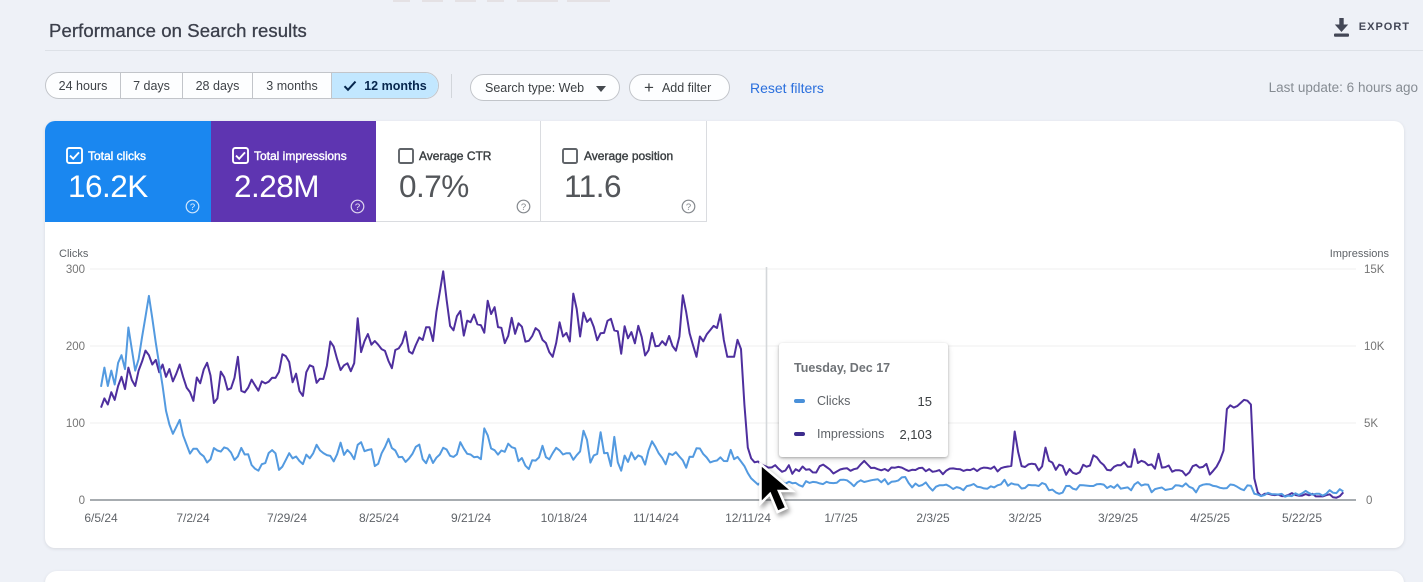 The image size is (1423, 582). Describe the element at coordinates (287, 518) in the screenshot. I see `svg-text: 7/29/24` at that location.